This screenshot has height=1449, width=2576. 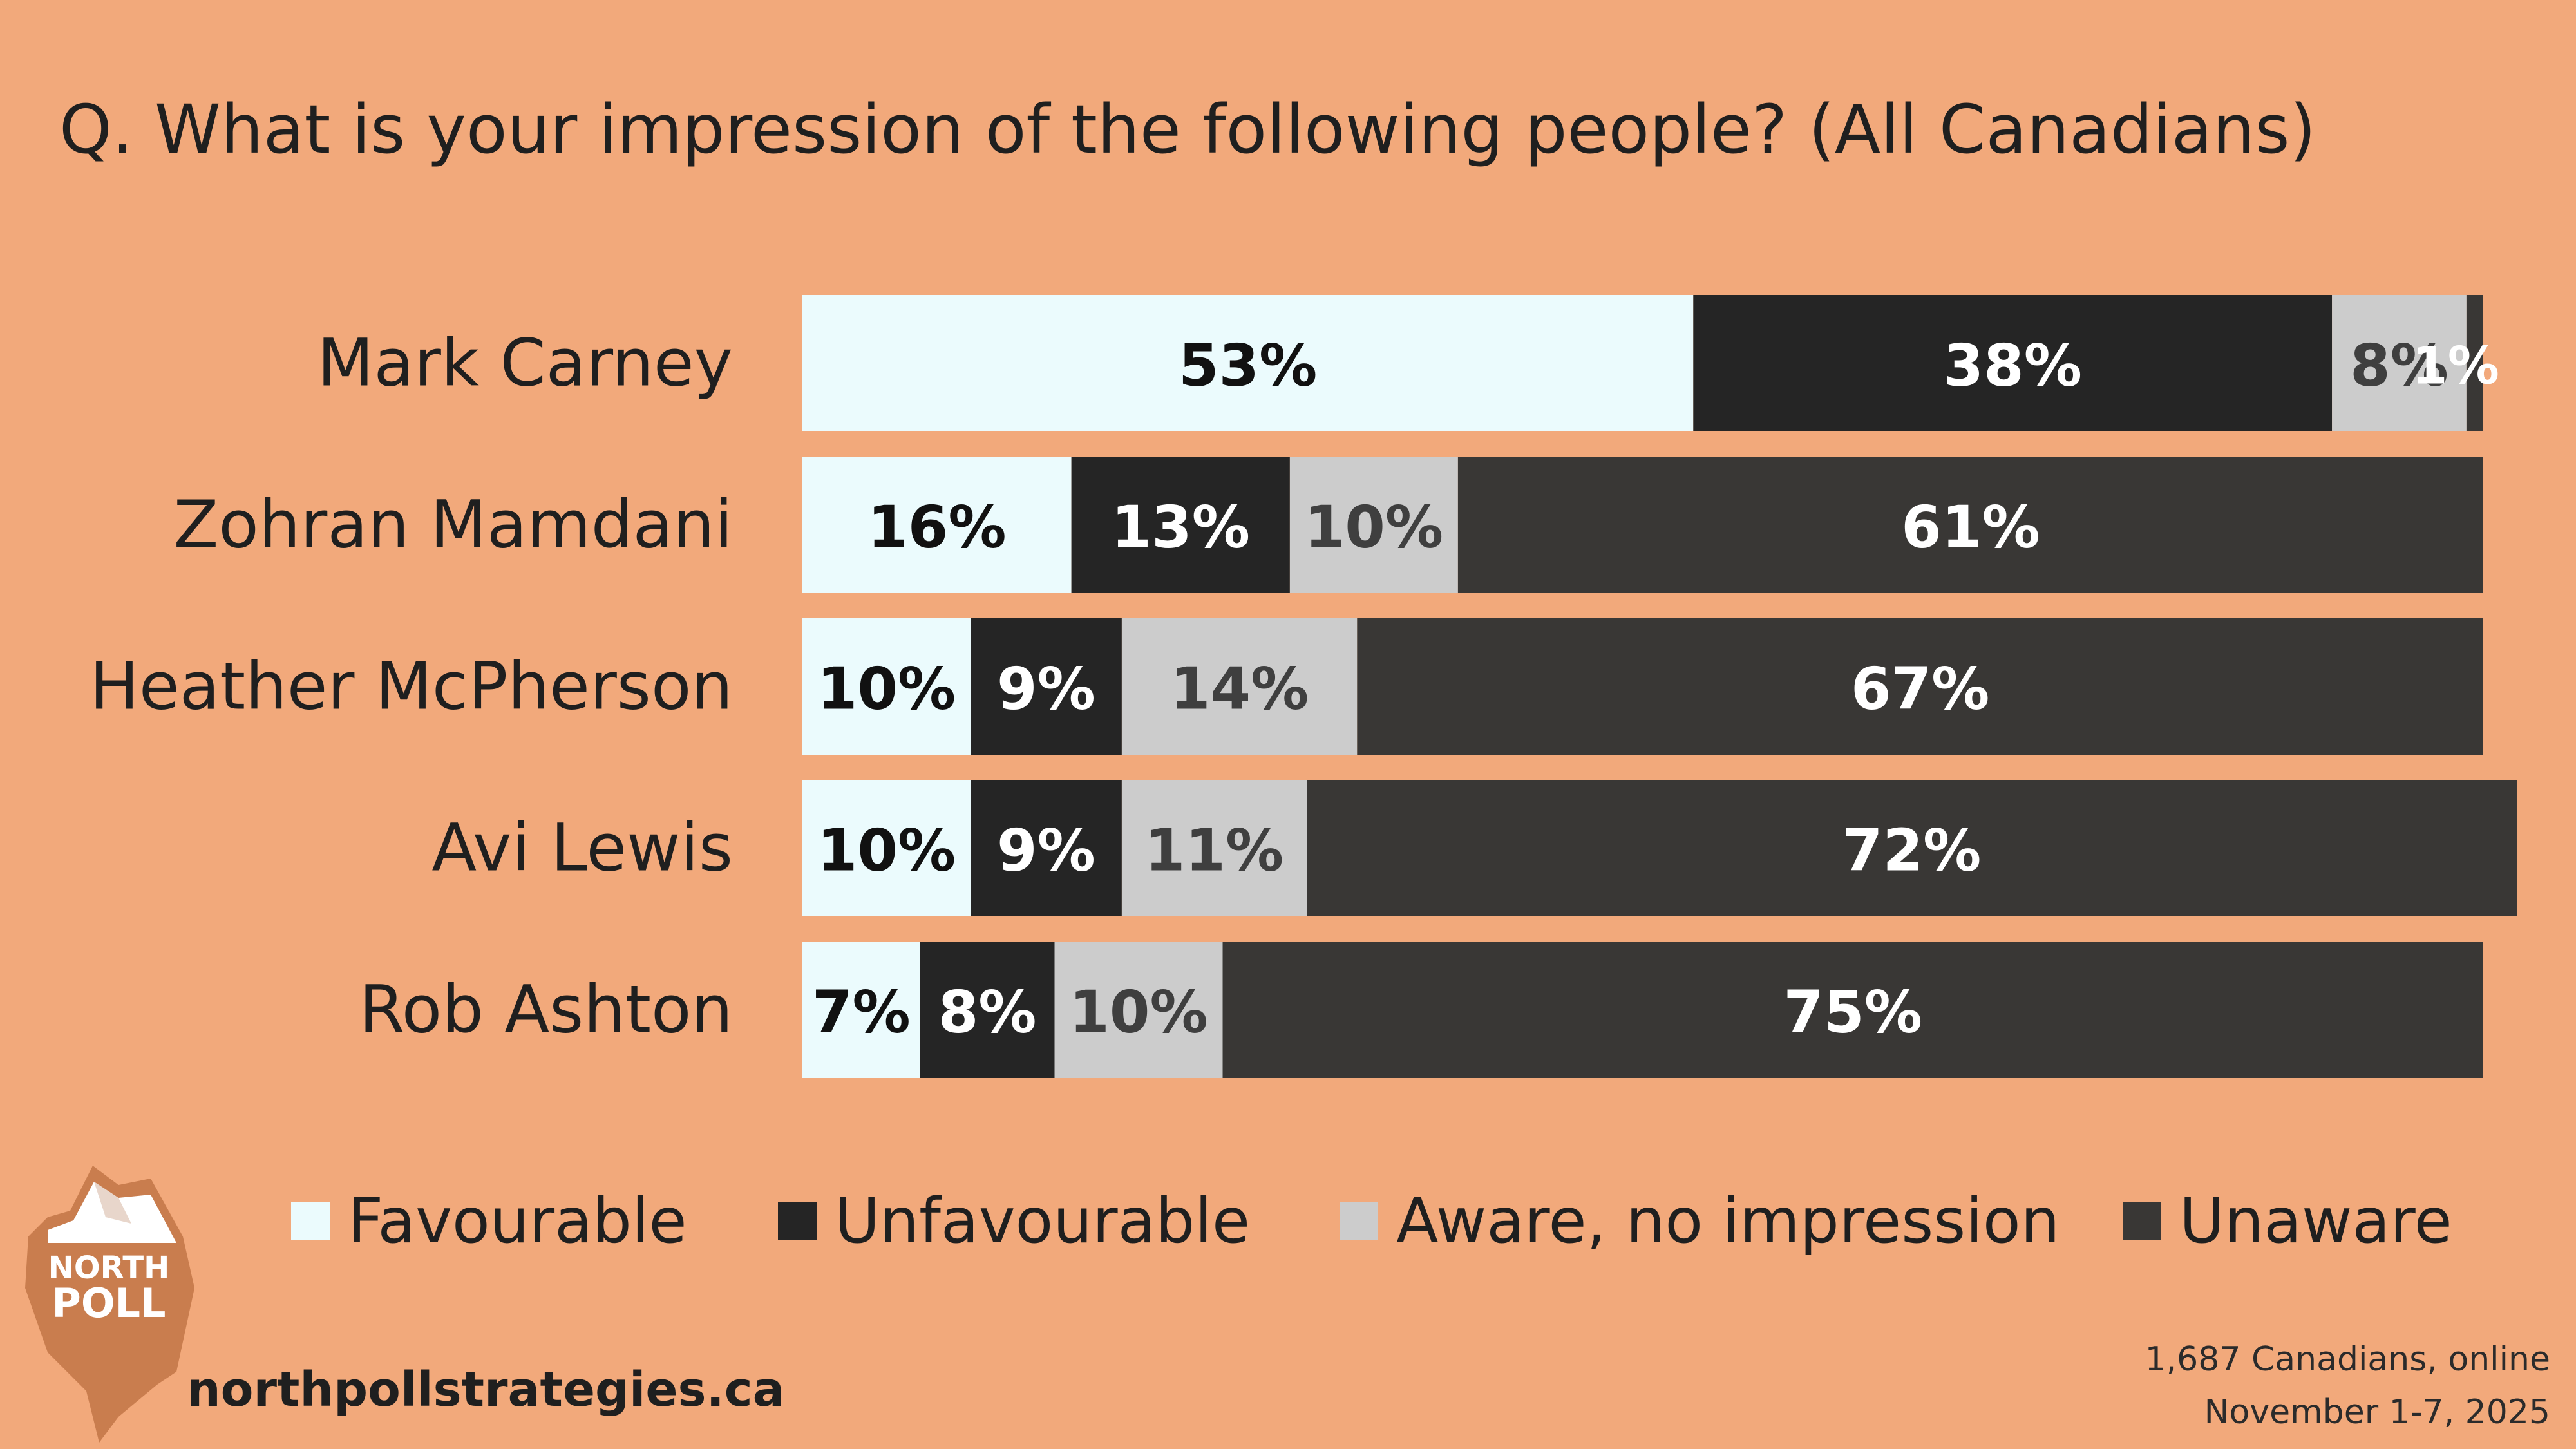 I want to click on bar-rob-ashton-favourable, so click(x=861, y=1010).